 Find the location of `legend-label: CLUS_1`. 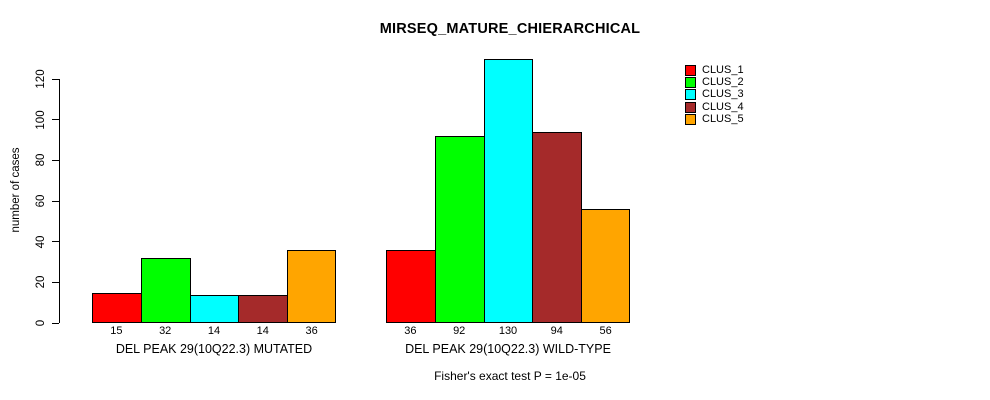

legend-label: CLUS_1 is located at coordinates (723, 69).